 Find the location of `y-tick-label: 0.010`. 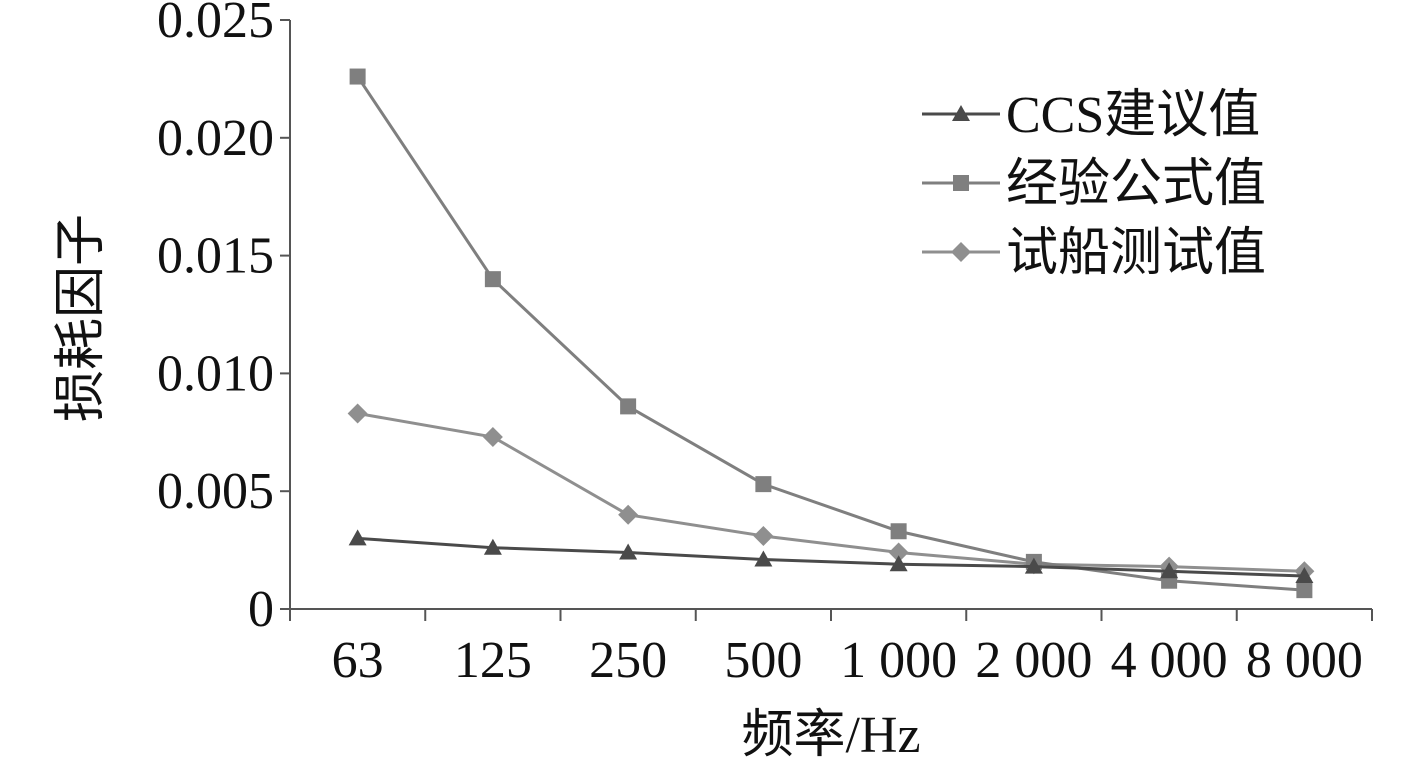

y-tick-label: 0.010 is located at coordinates (215, 373).